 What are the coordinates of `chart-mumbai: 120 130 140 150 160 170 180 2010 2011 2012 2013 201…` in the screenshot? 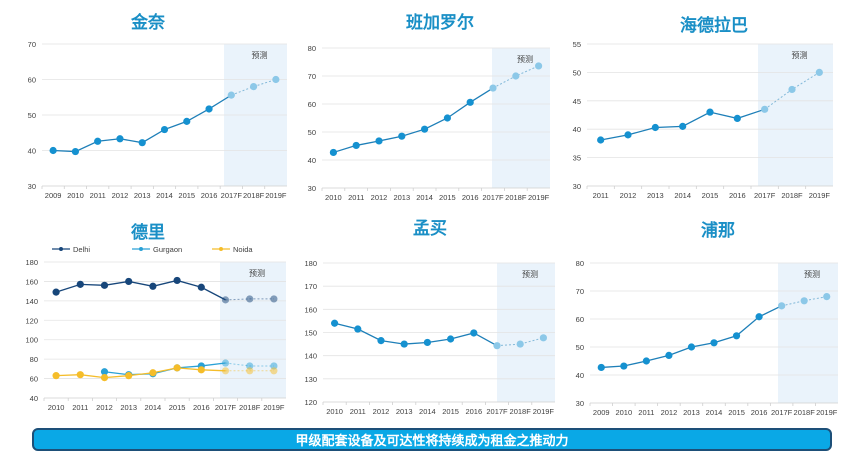 It's located at (429, 317).